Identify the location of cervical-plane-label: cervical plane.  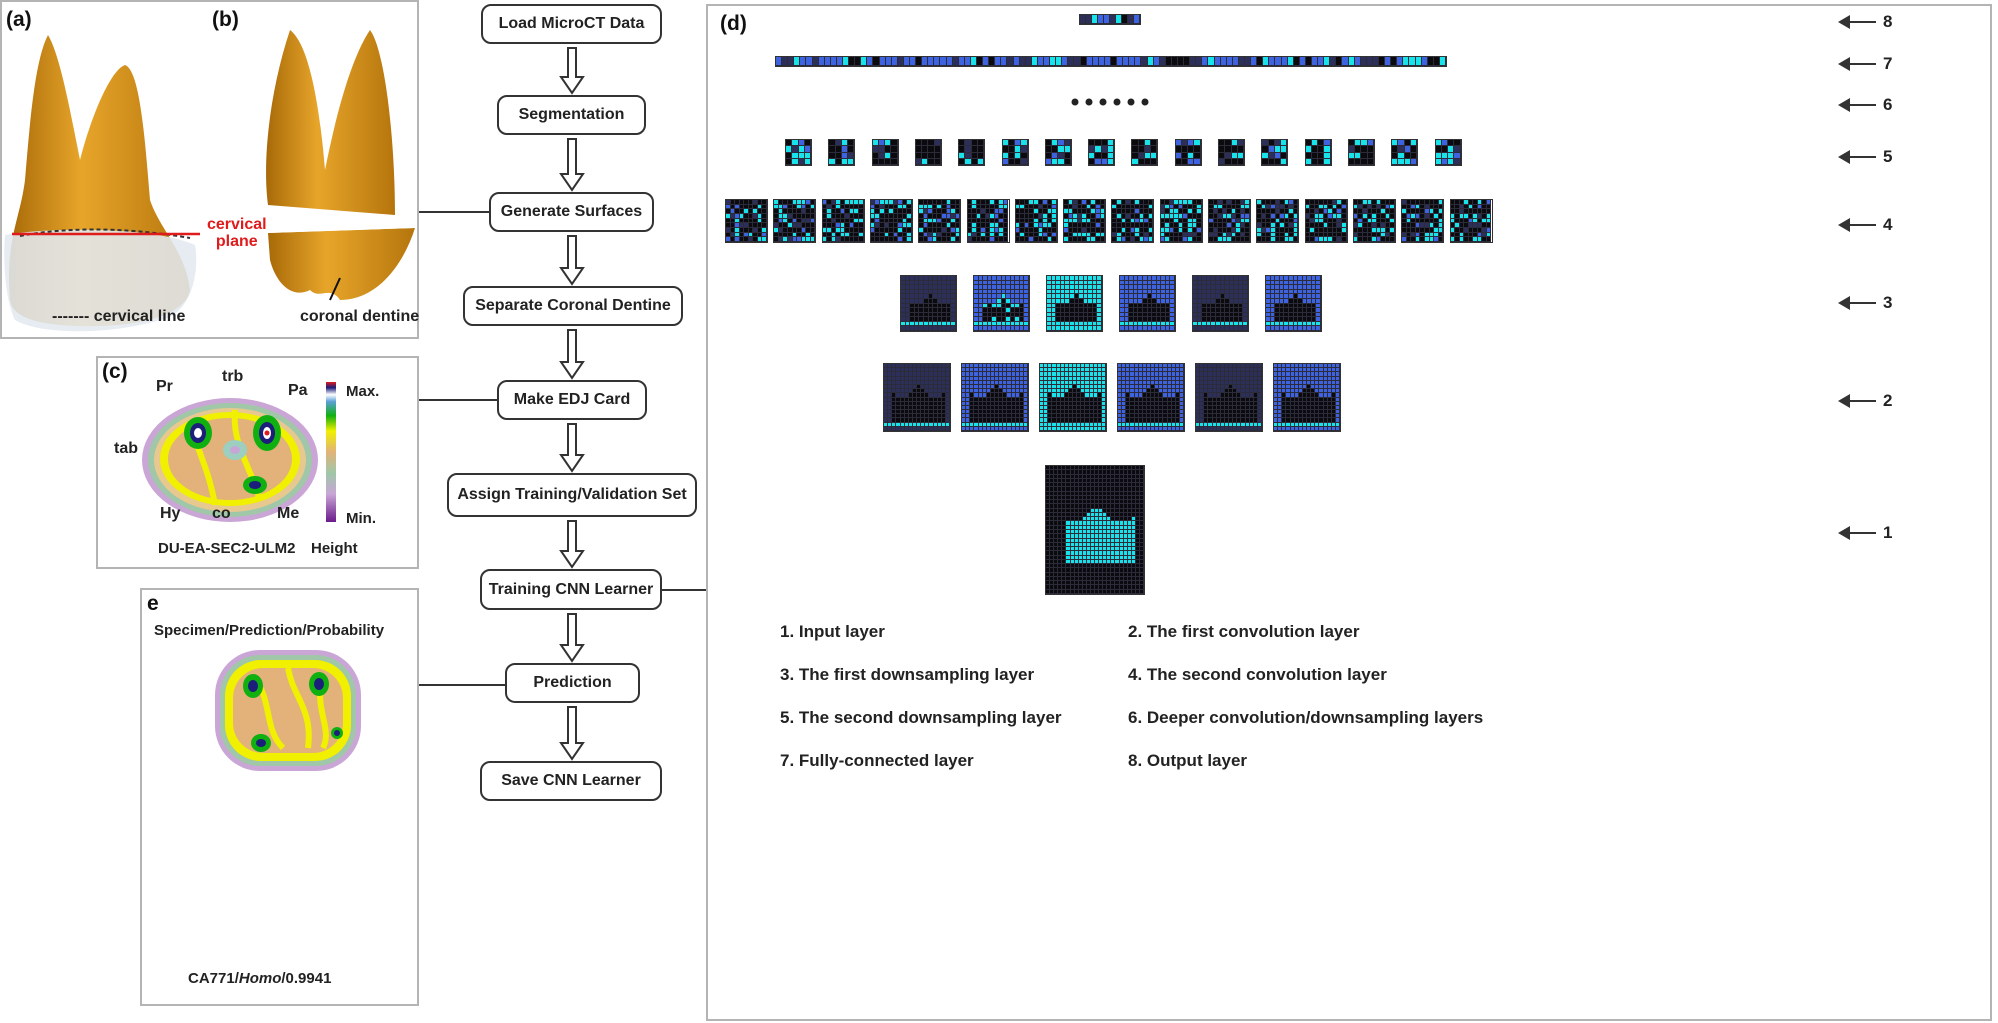
(237, 233).